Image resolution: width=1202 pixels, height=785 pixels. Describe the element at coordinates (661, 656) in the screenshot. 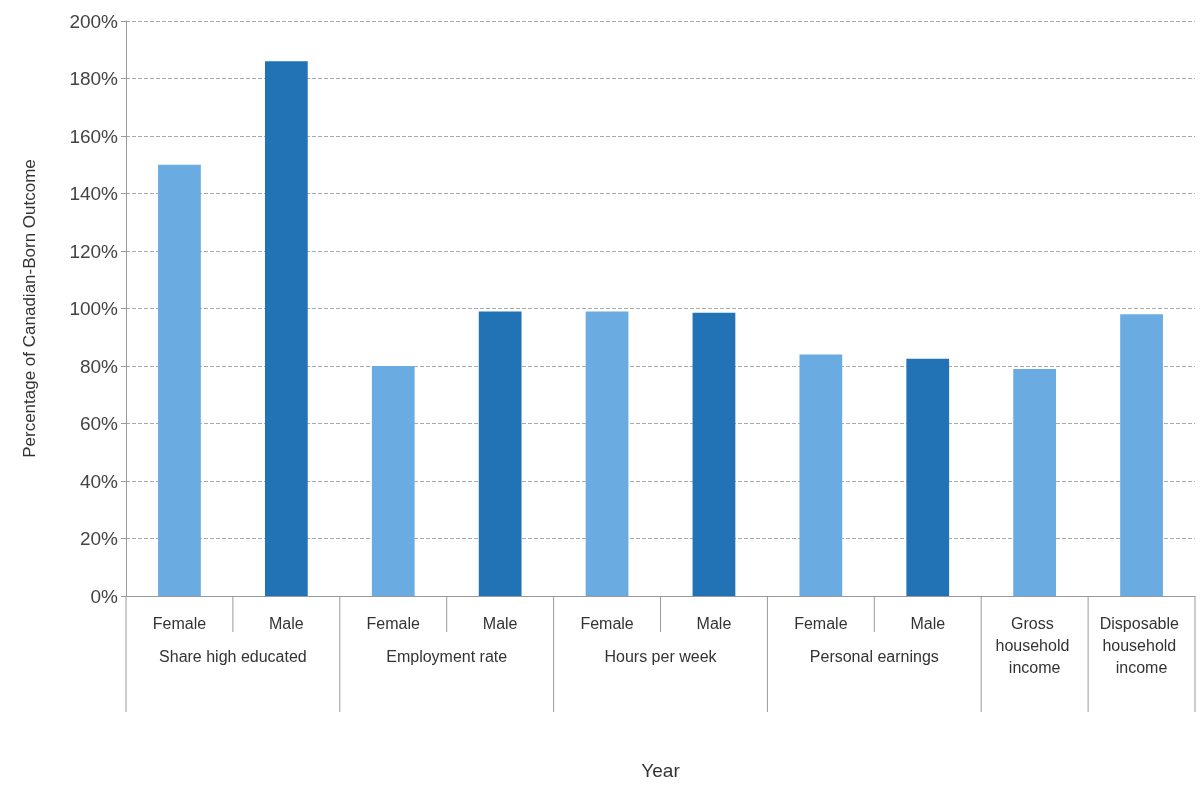

I see `text: Hours per week` at that location.